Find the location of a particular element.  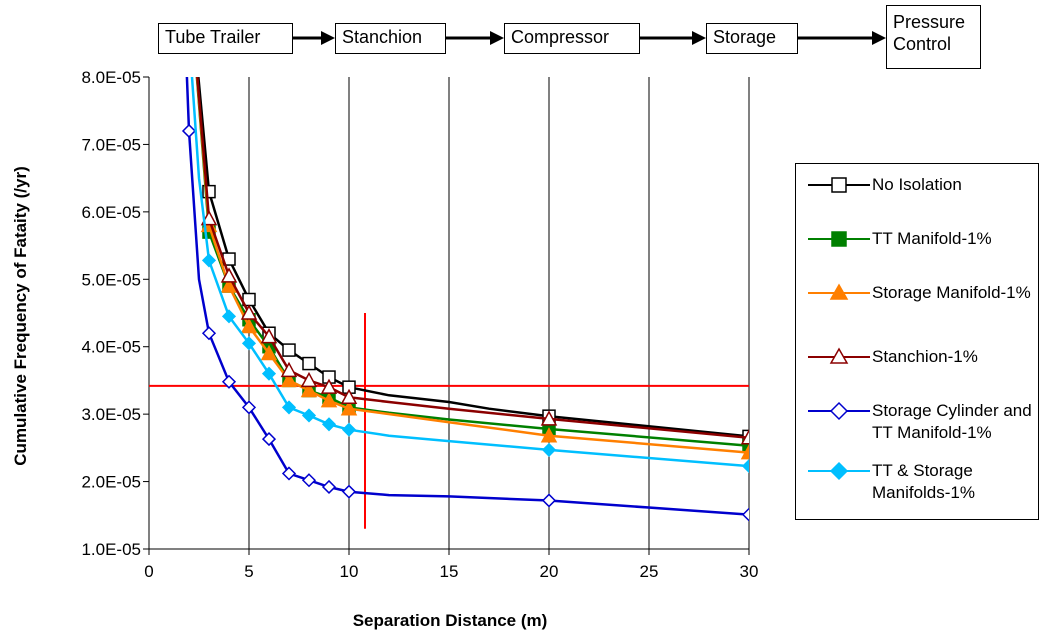

y-tick-label-4: 5.0E-05 is located at coordinates (111, 279).